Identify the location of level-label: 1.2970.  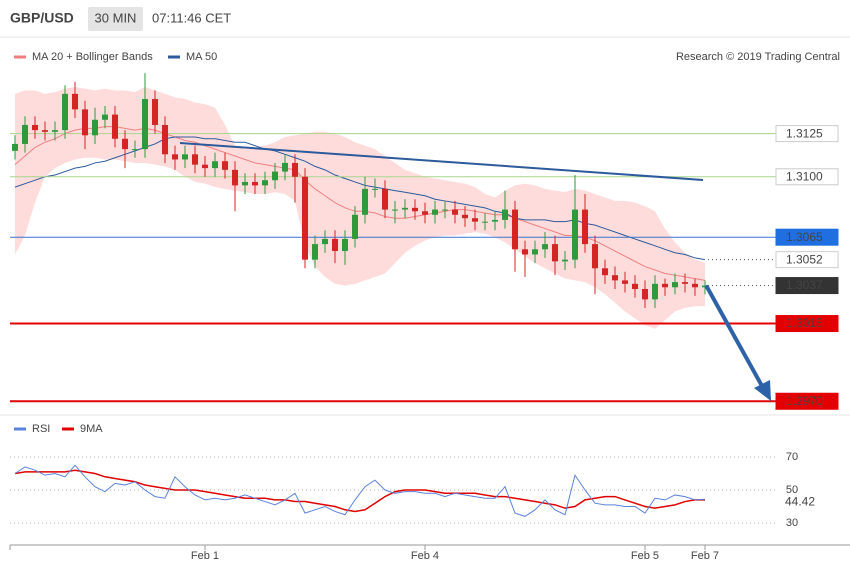
(804, 401).